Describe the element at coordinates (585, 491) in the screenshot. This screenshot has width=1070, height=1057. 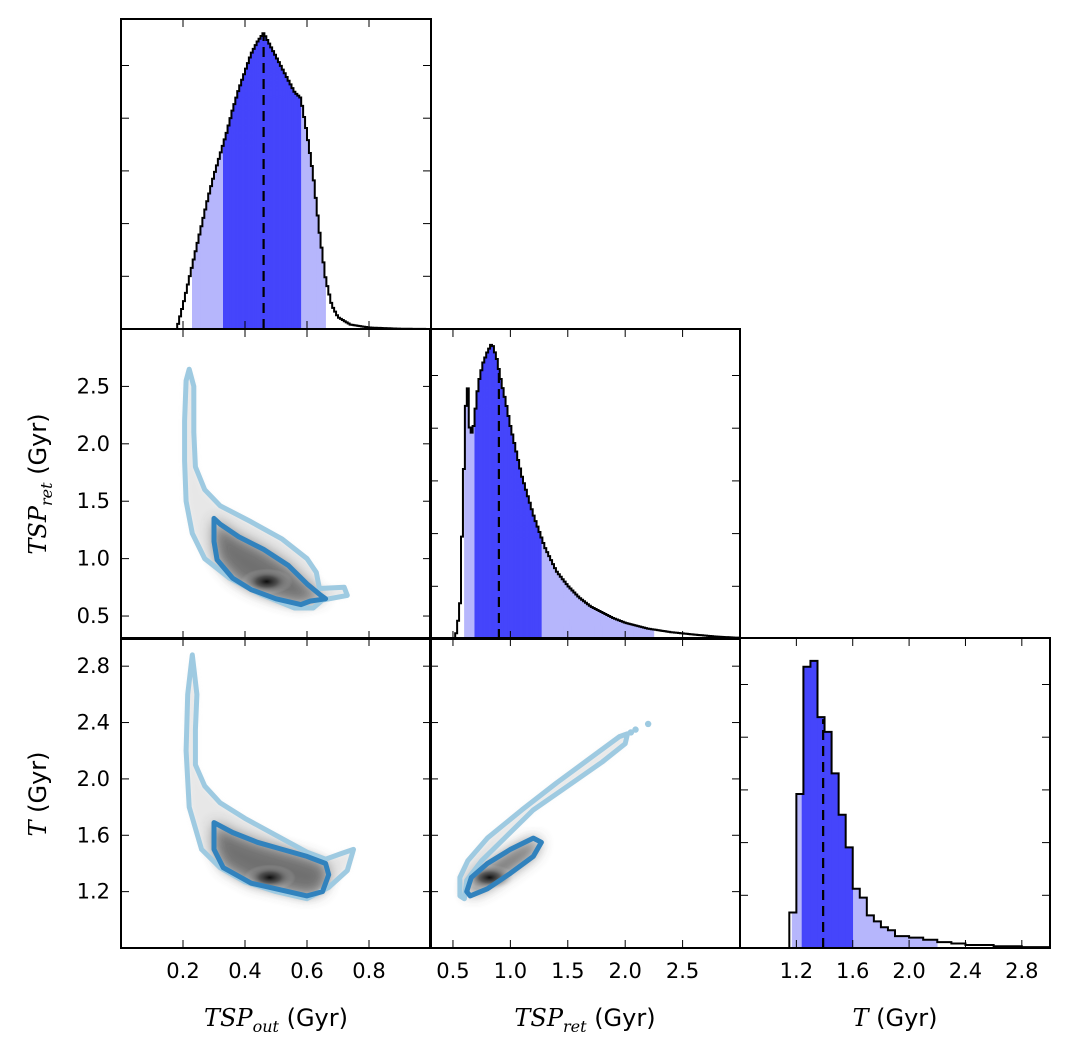
I see `marginal-tsp-ret-outline` at that location.